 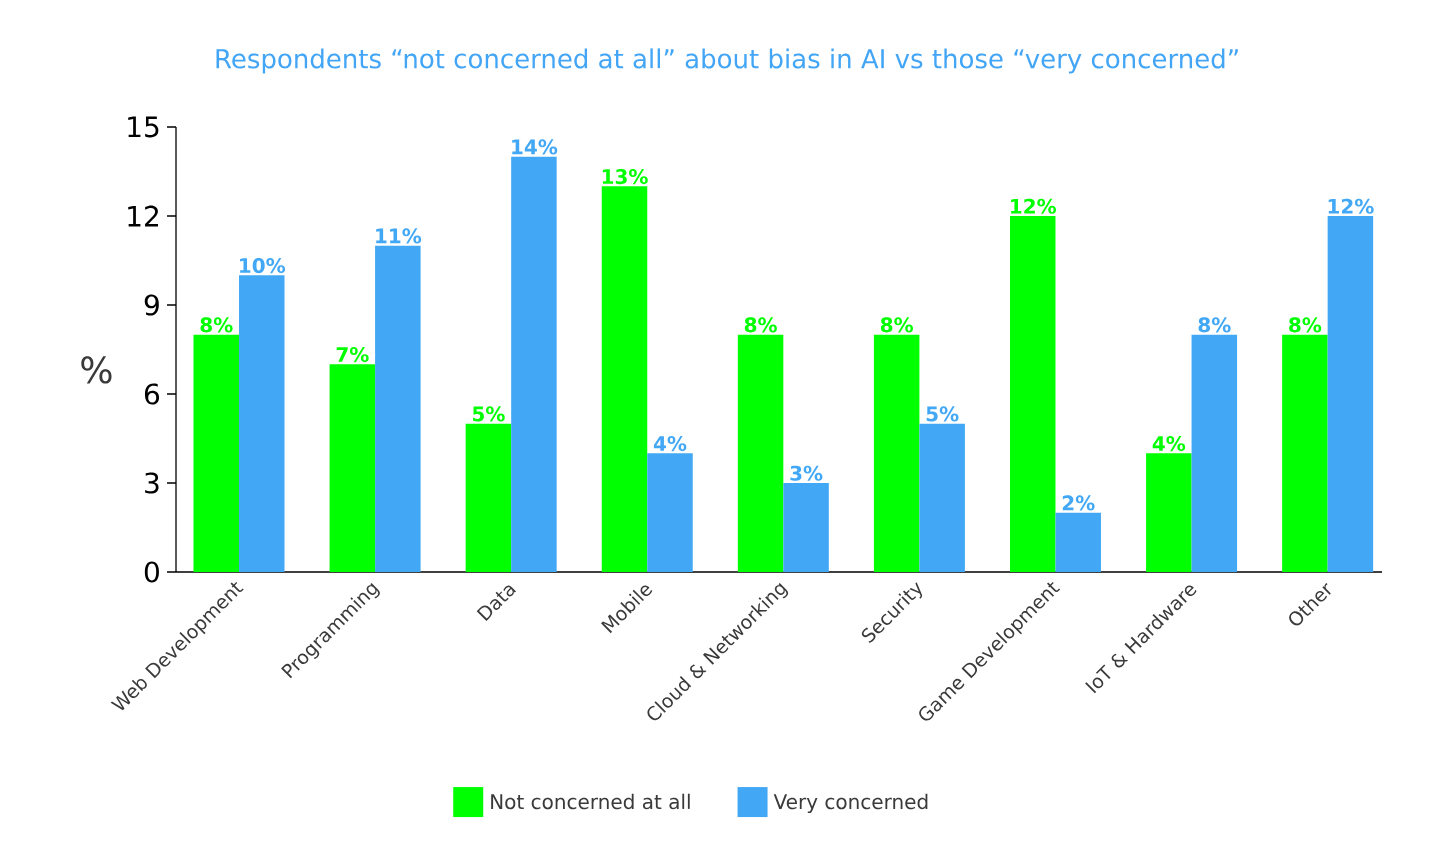 I want to click on y-tick-label: 9, so click(x=151, y=305).